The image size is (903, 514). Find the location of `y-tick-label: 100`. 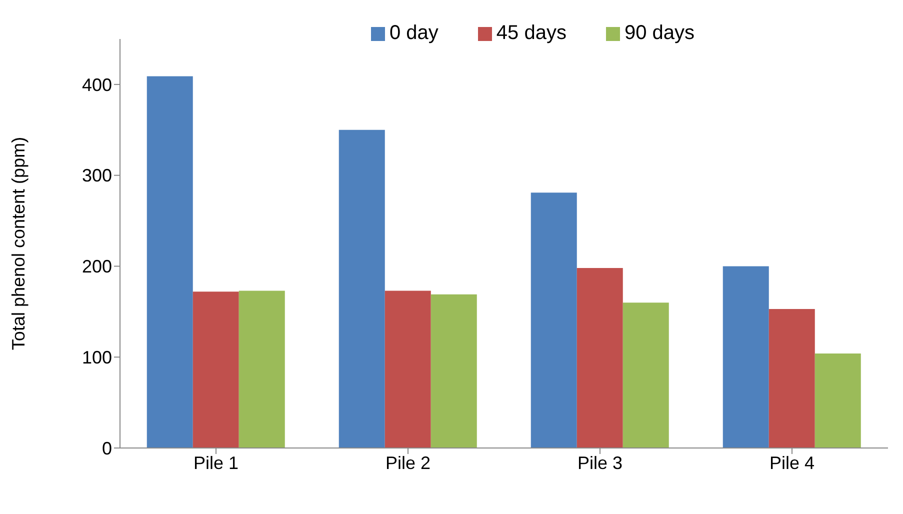

y-tick-label: 100 is located at coordinates (97, 358).